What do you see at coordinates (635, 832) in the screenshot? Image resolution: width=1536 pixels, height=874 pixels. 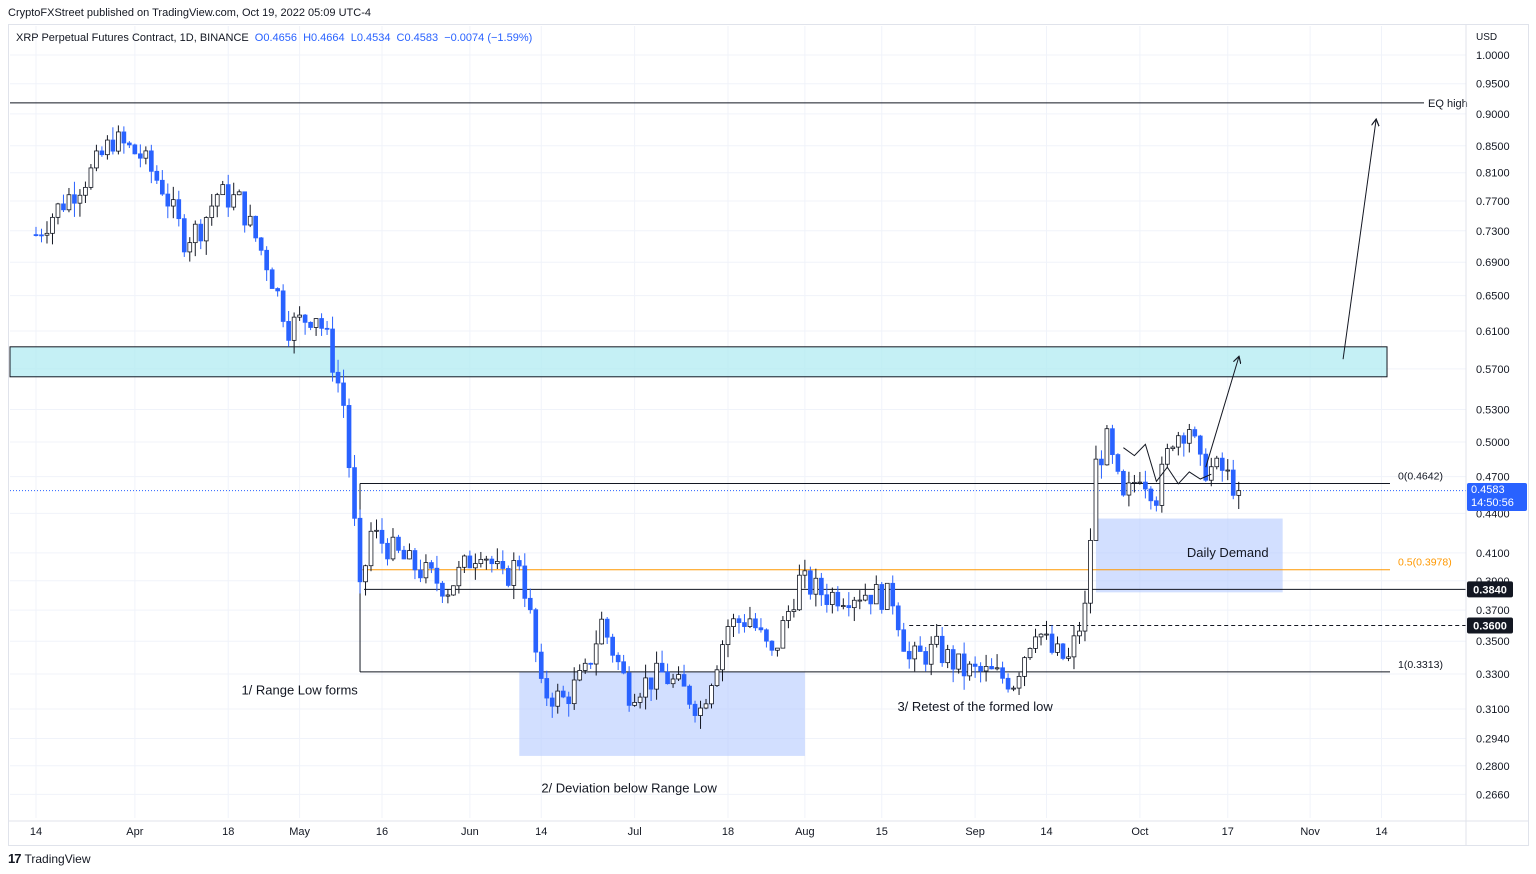 I see `time-tick-label: Jul` at bounding box center [635, 832].